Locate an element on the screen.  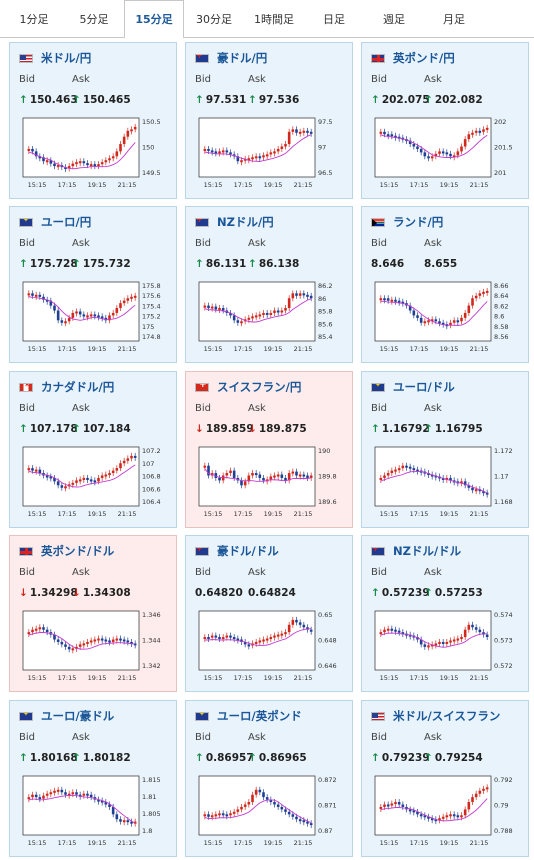
tab-1: 5分足 is located at coordinates (94, 19).